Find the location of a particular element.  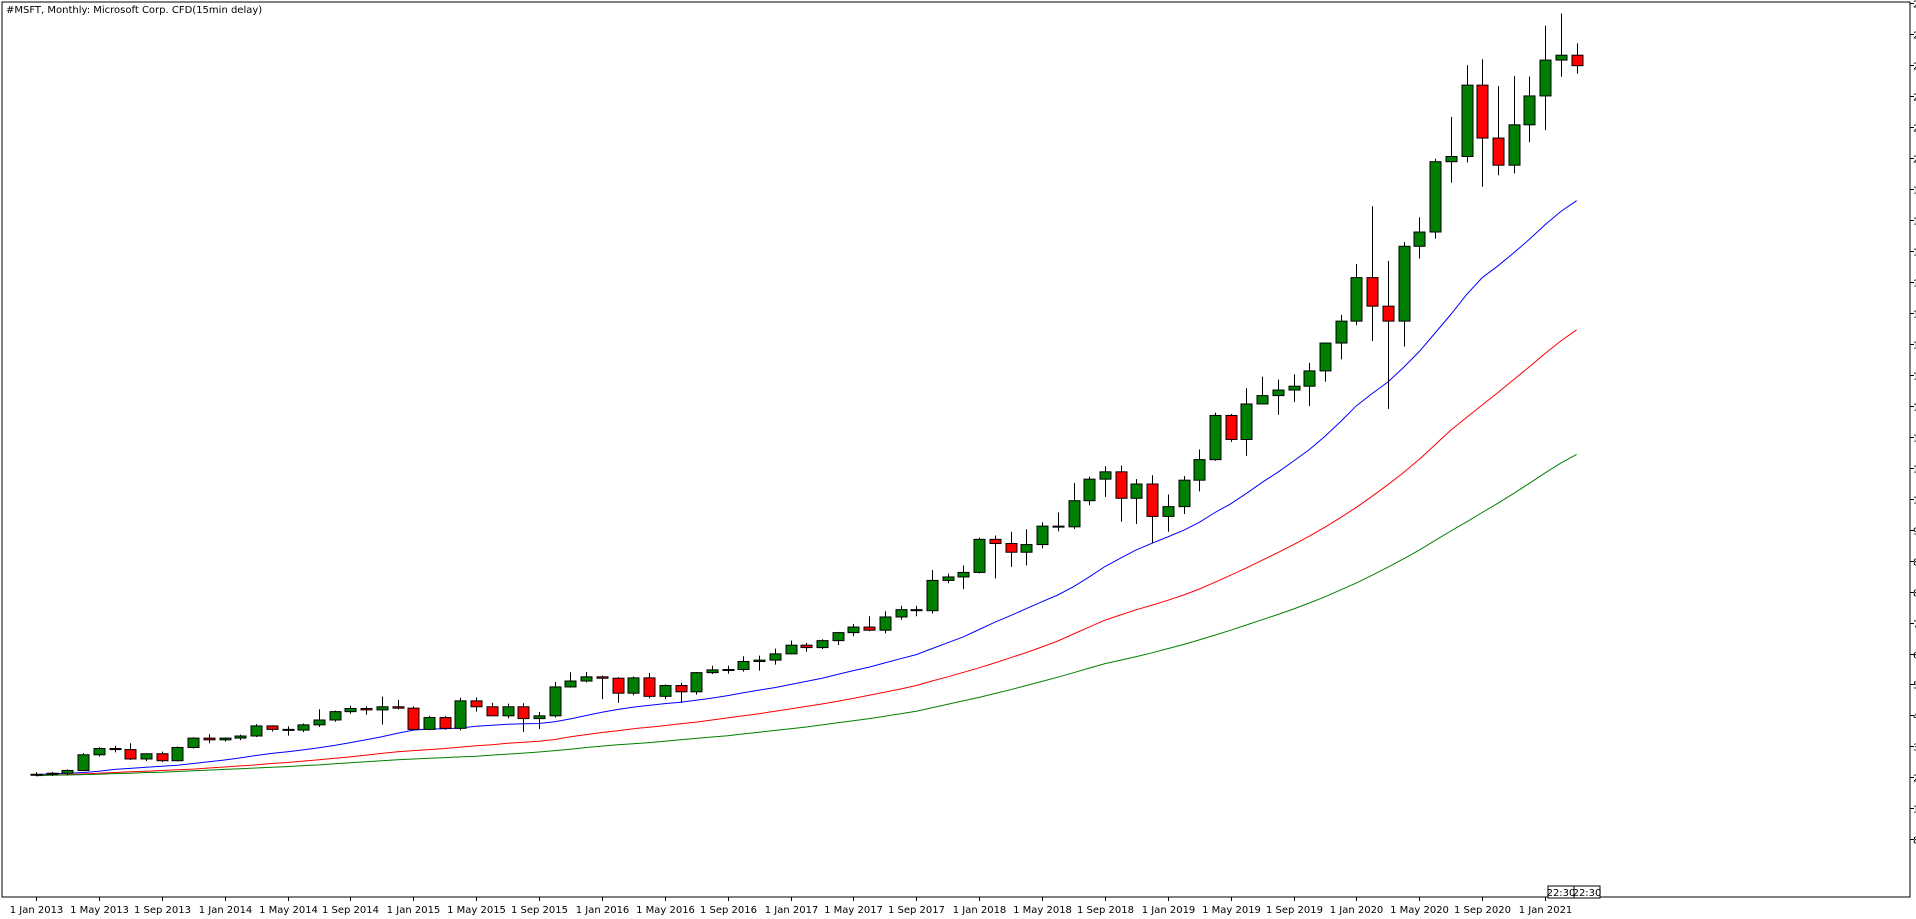

x-tick-label: 1 Sep 2019 is located at coordinates (1294, 910).